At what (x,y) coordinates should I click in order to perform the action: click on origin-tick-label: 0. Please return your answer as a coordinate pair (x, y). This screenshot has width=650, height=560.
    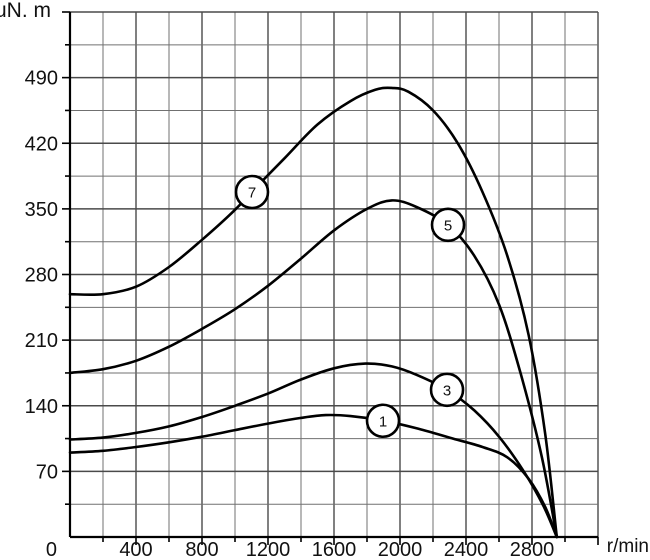
    Looking at the image, I should click on (51, 549).